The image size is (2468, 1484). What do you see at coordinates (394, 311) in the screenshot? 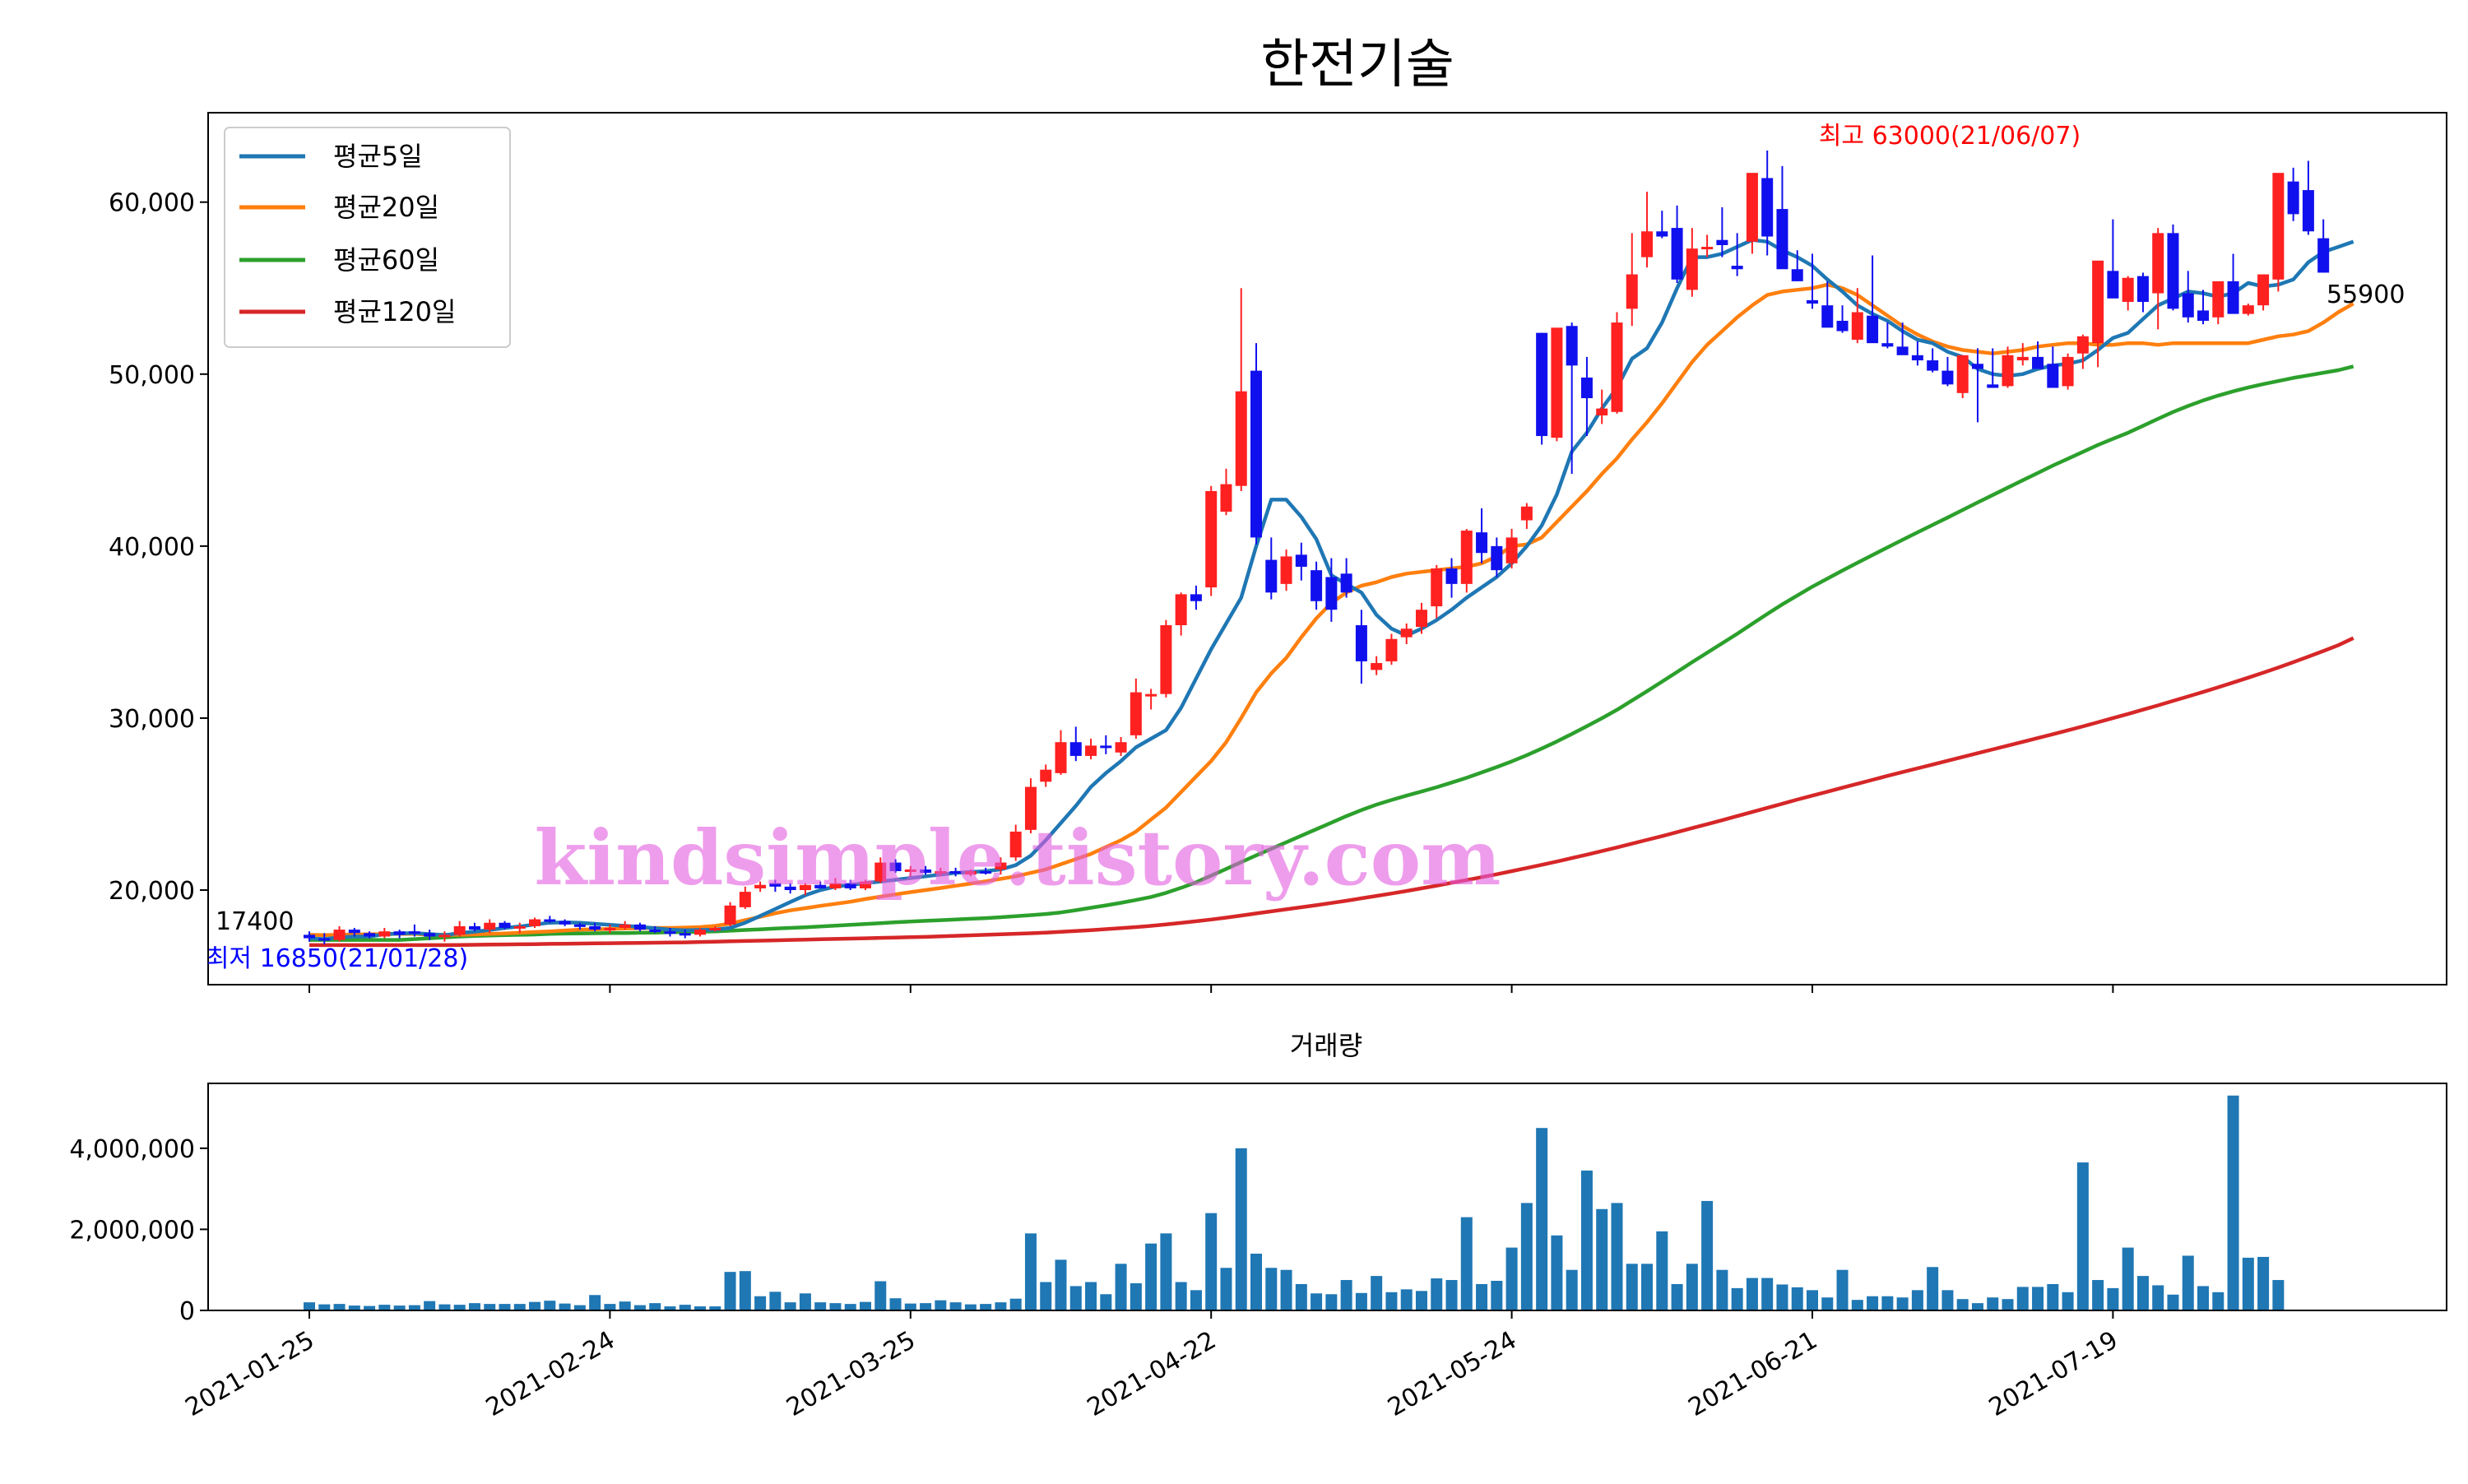
I see `legend-label-ma120: 평균120일` at bounding box center [394, 311].